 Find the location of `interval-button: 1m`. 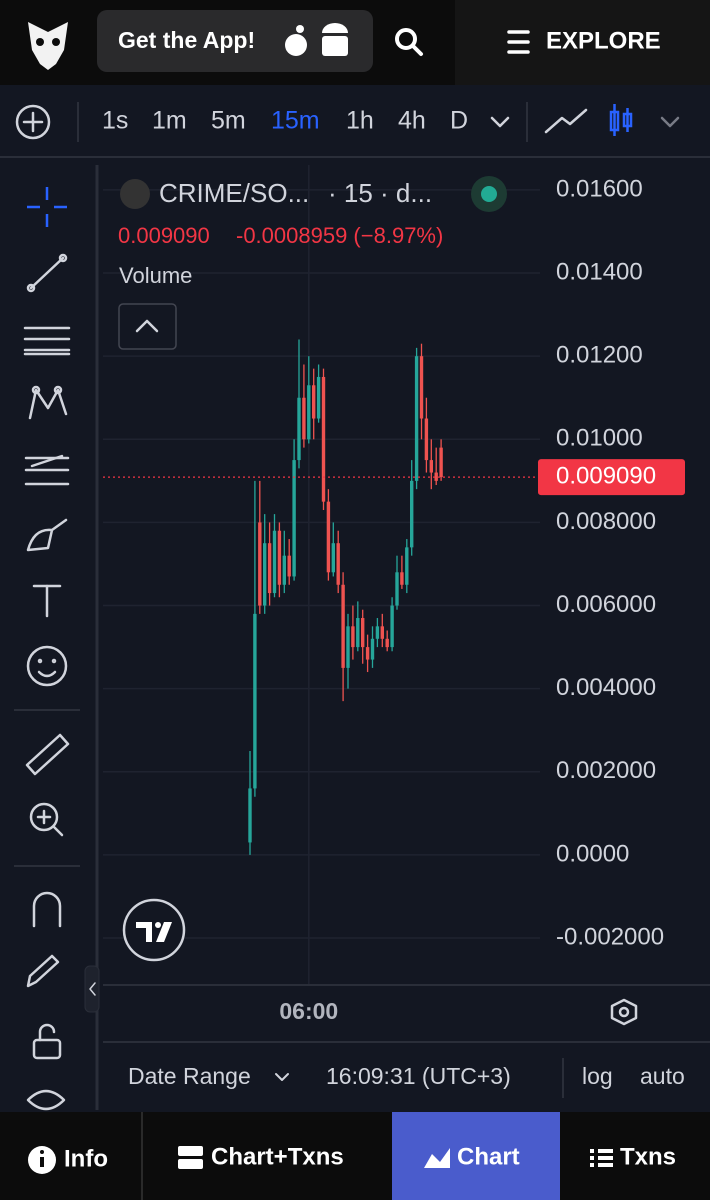

interval-button: 1m is located at coordinates (169, 121).